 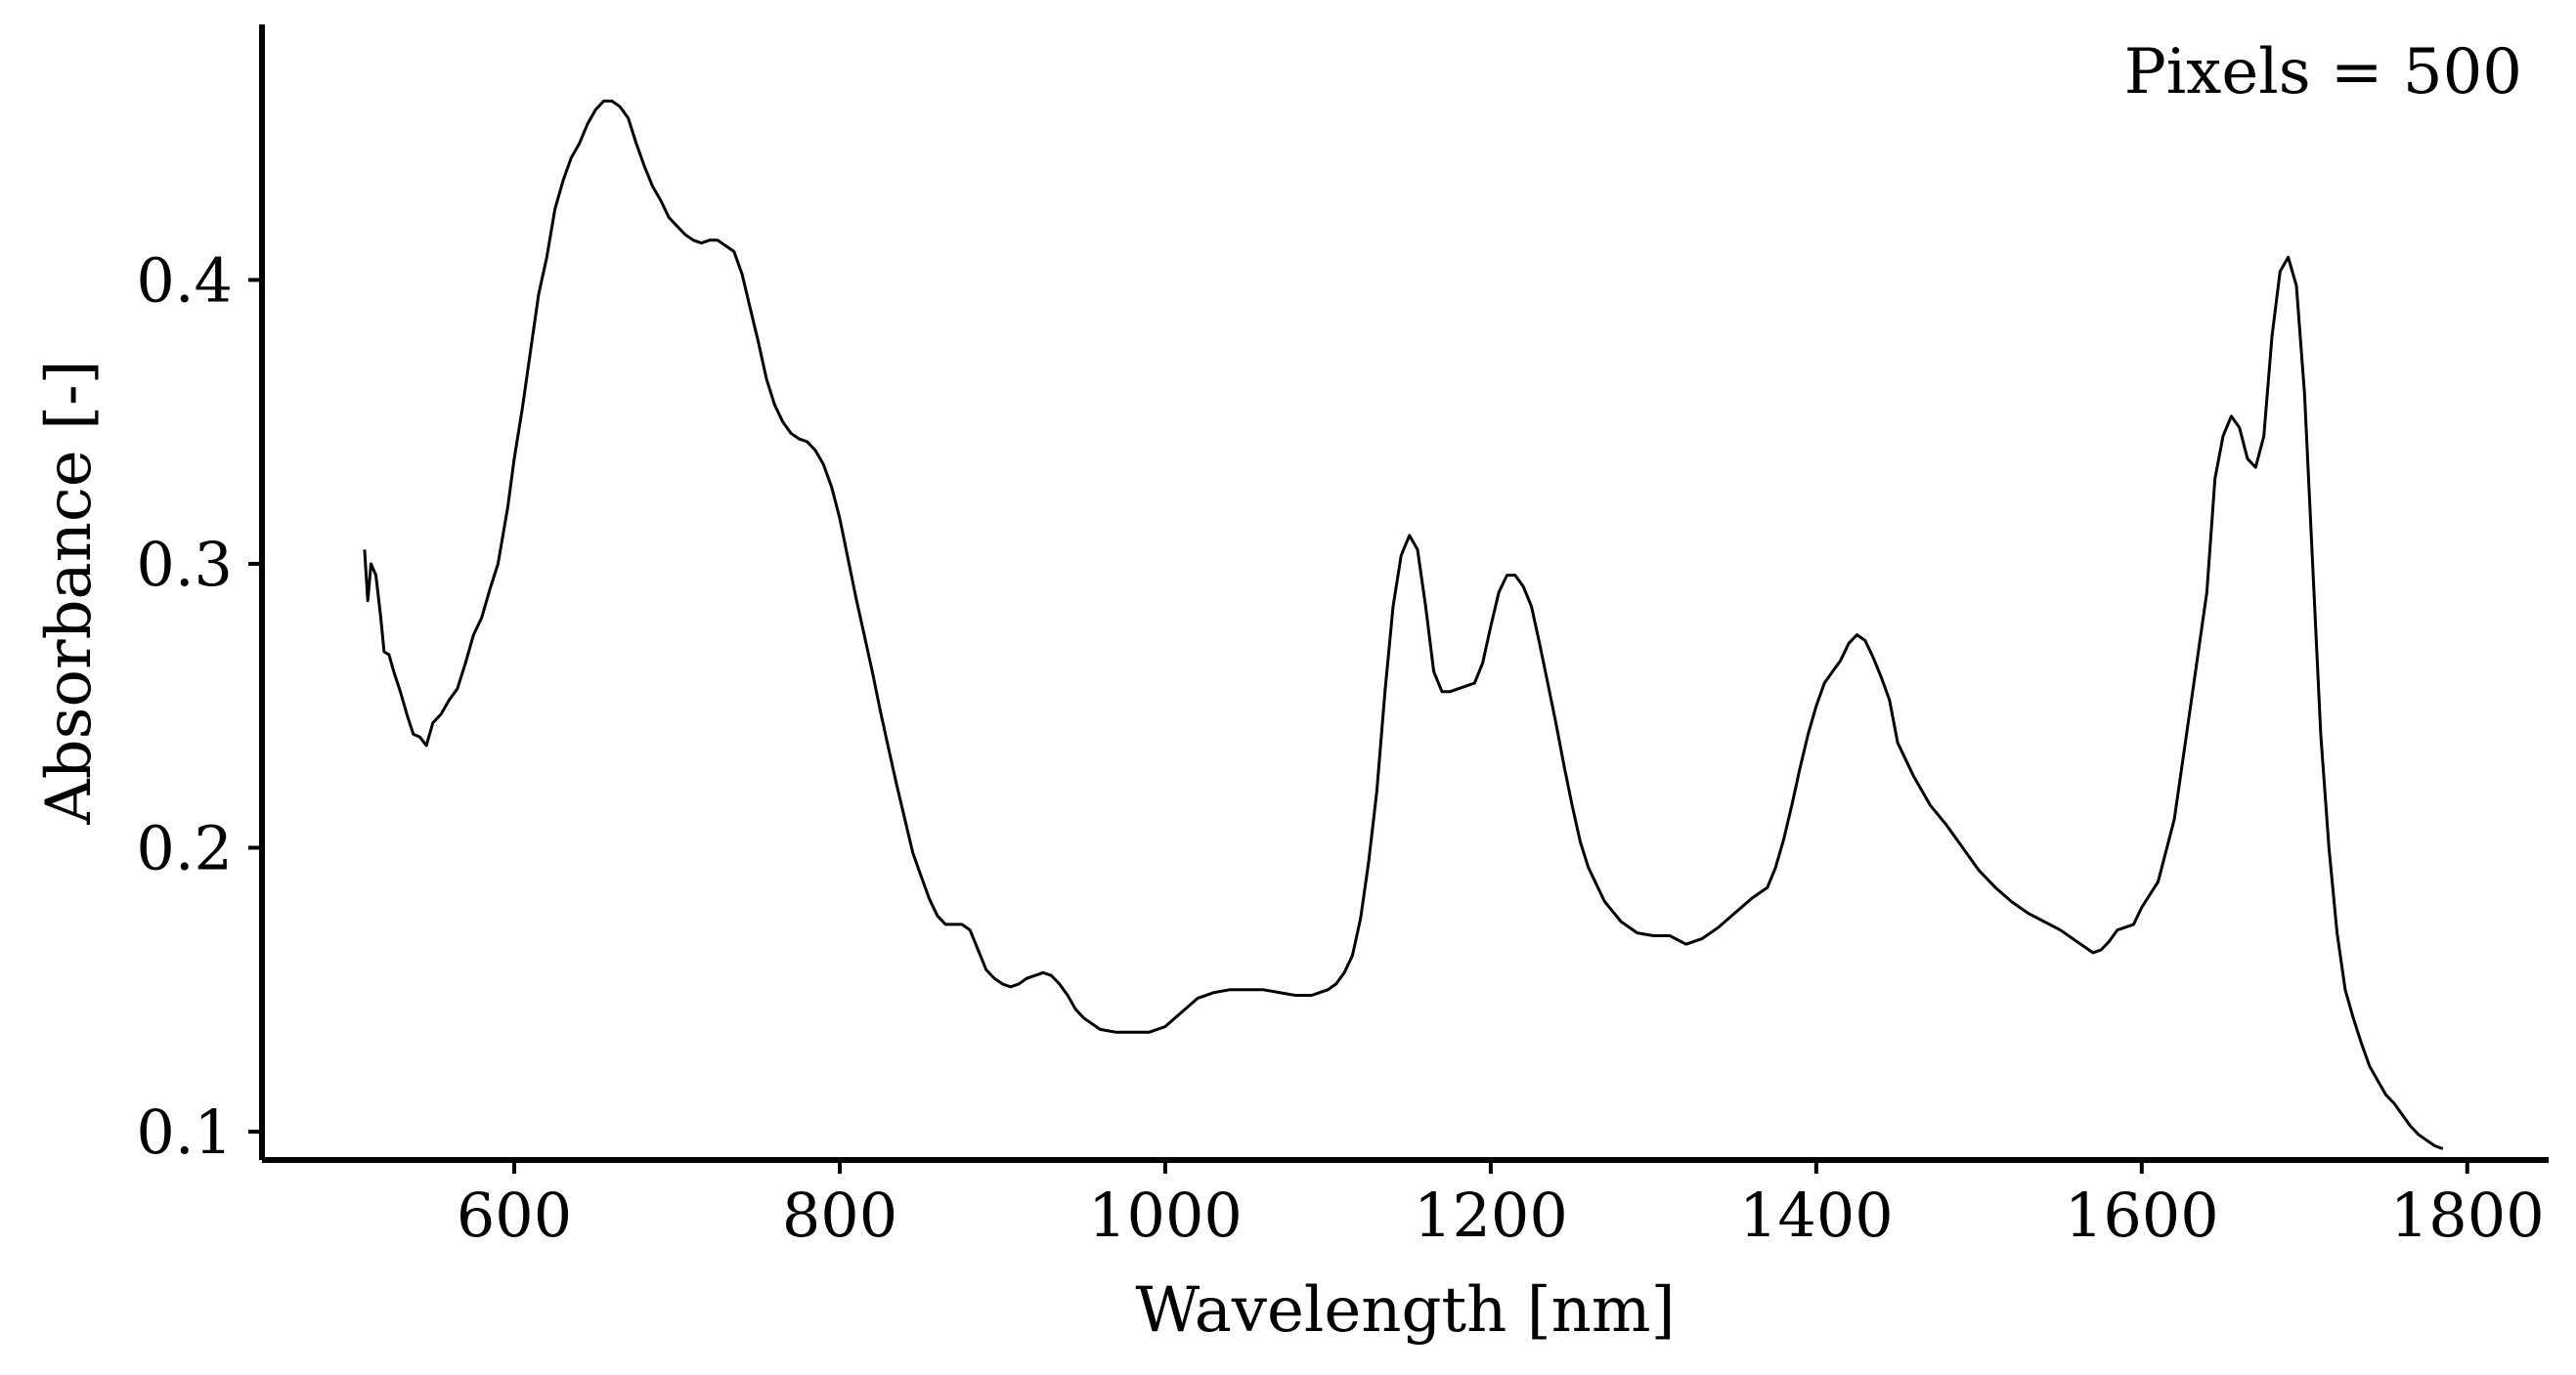 What do you see at coordinates (184, 1132) in the screenshot?
I see `y-tick-label: 0.1` at bounding box center [184, 1132].